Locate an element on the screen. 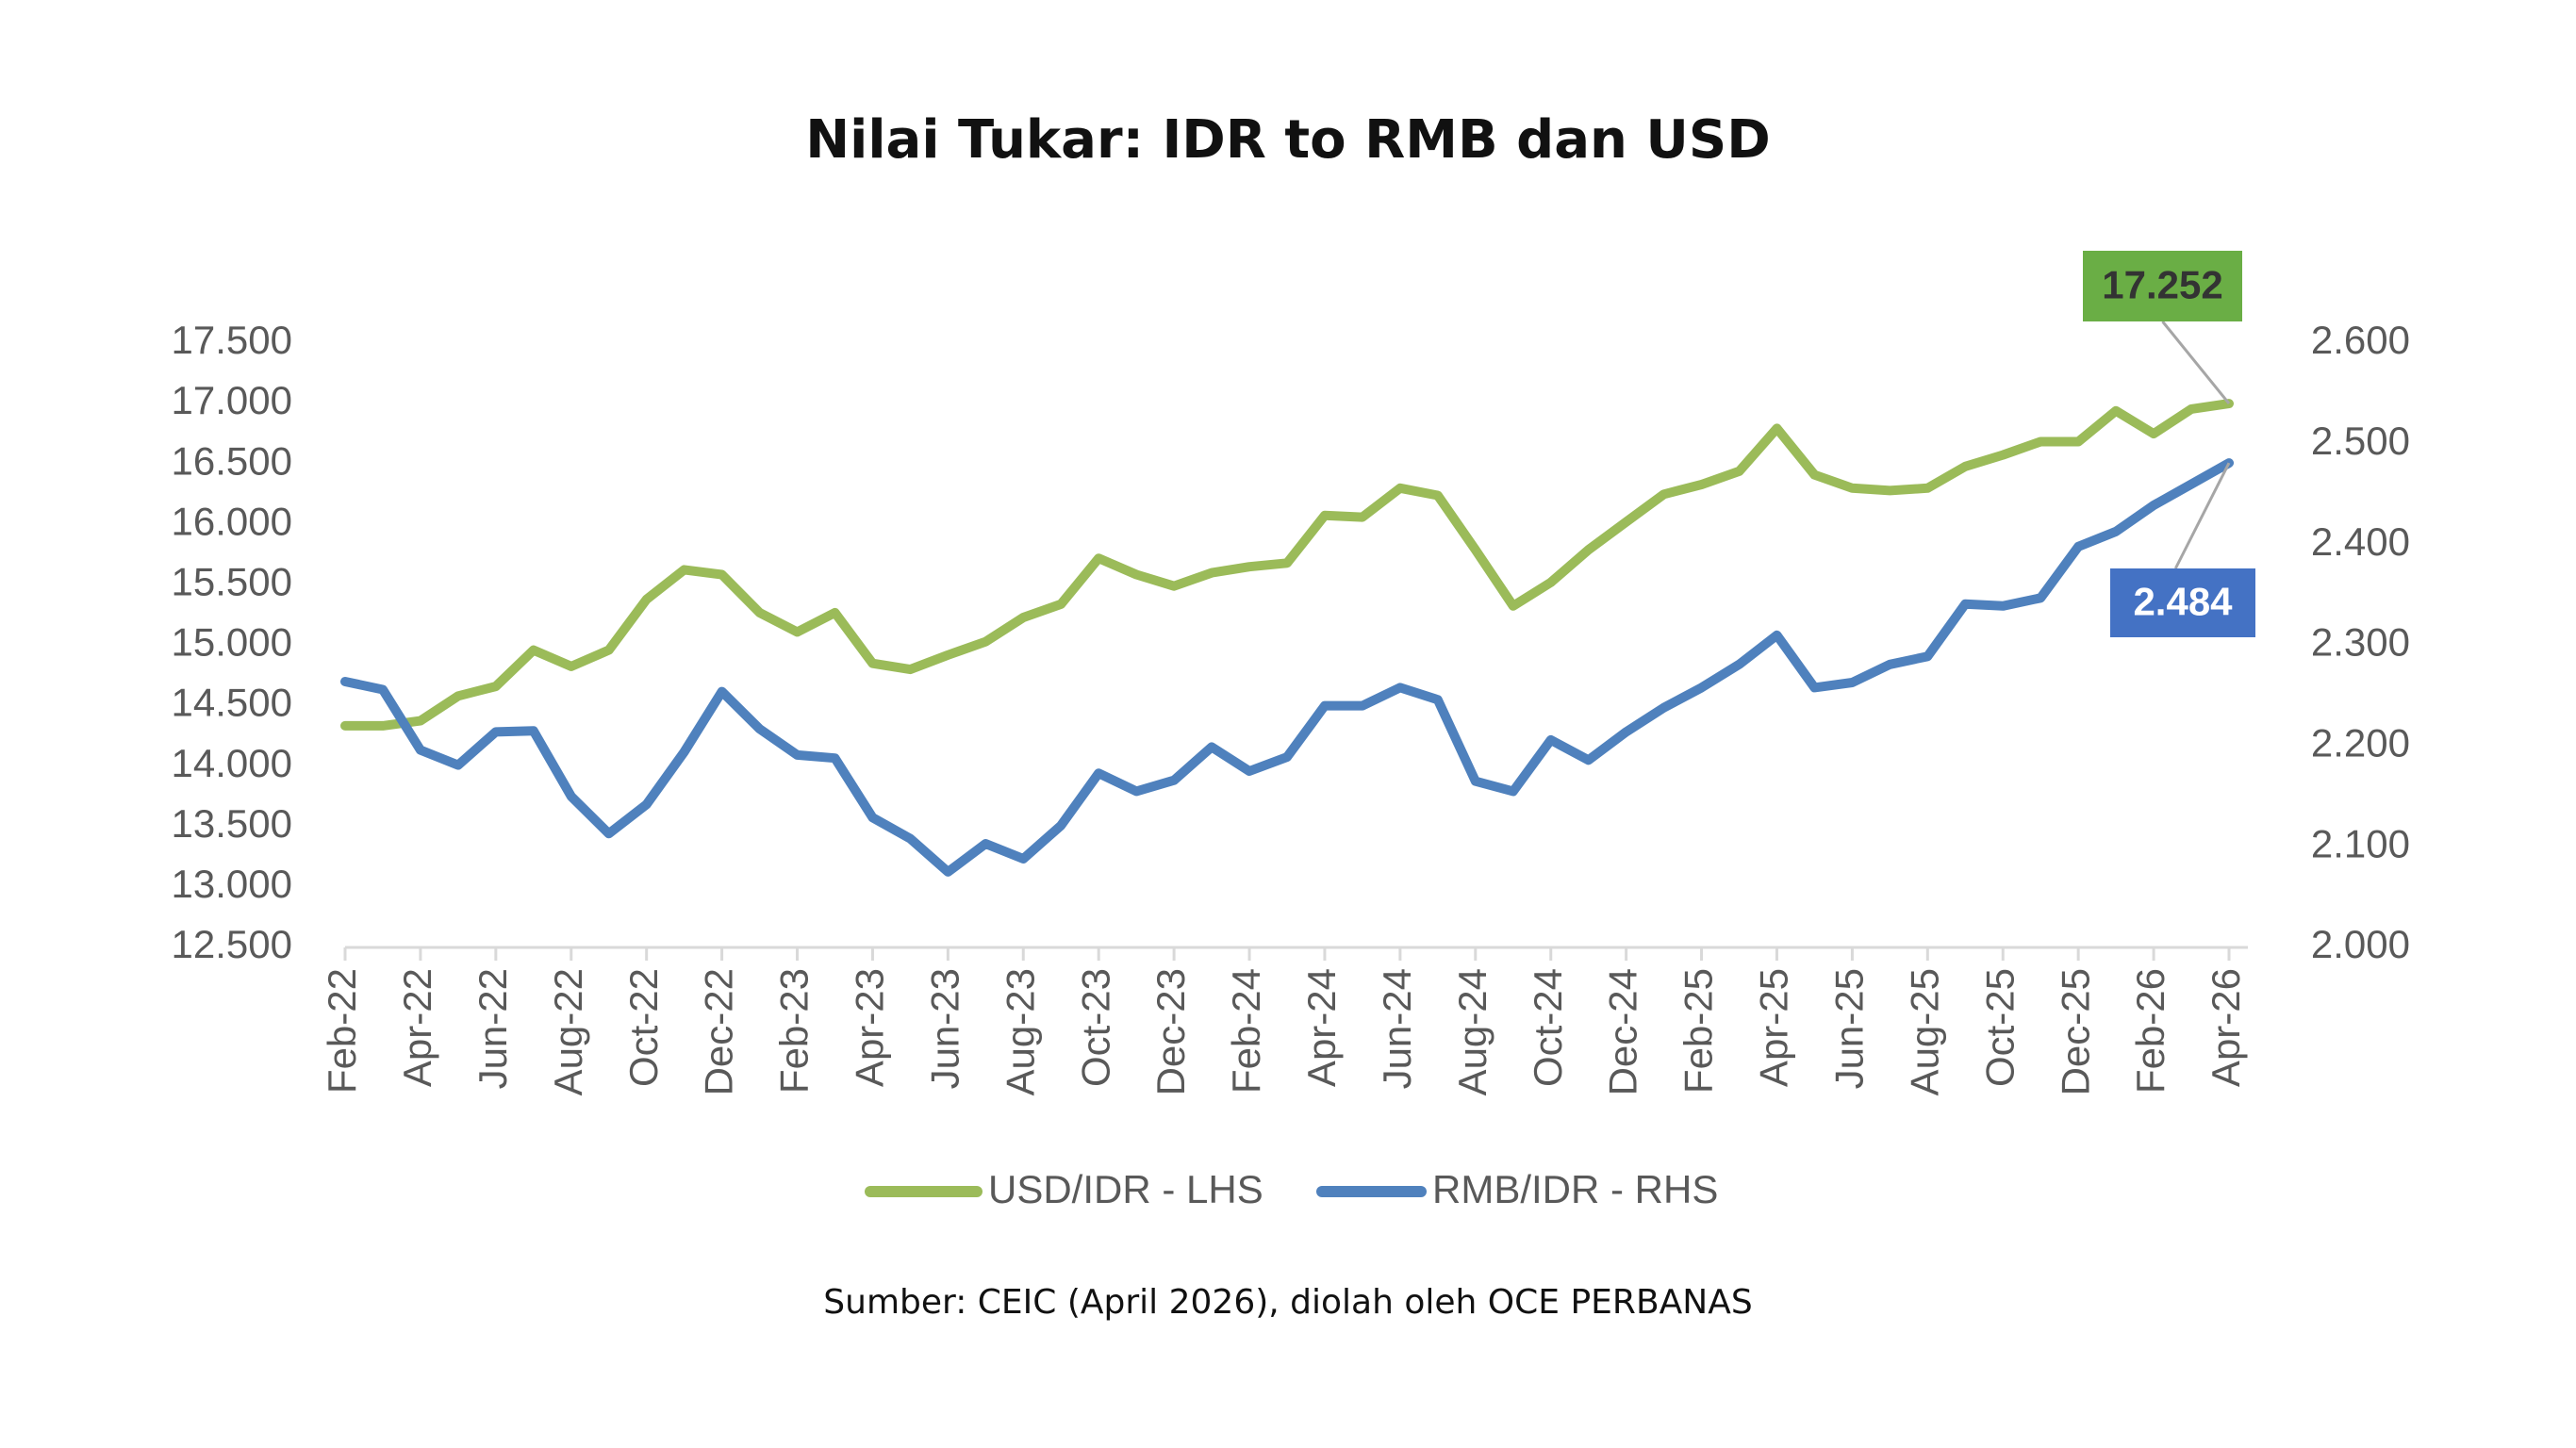 This screenshot has width=2576, height=1448. x-tick-label: Apr-22 is located at coordinates (417, 1027).